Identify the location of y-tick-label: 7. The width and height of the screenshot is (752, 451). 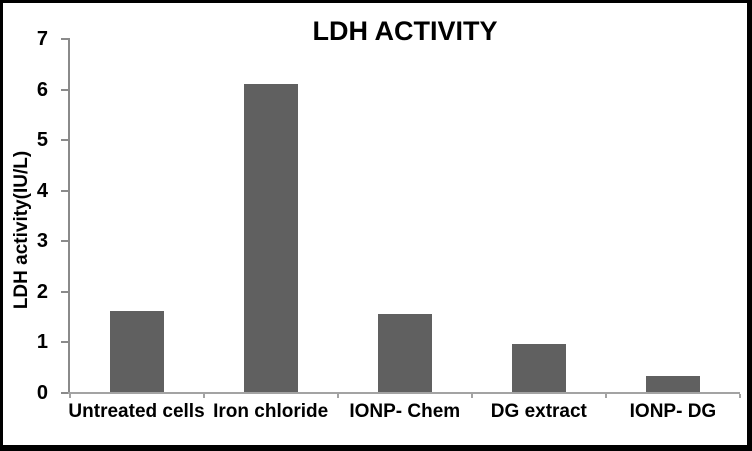
(42, 39).